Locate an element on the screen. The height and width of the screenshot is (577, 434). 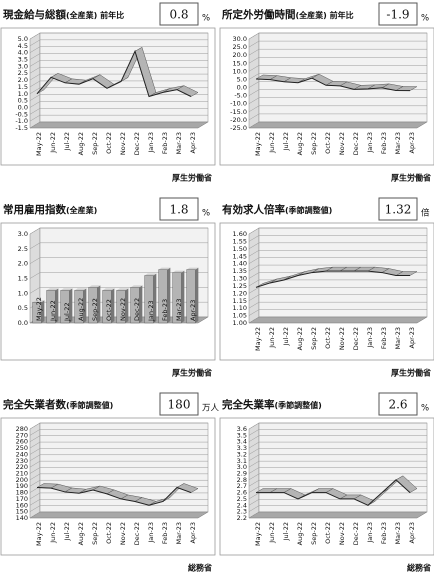
y-tick-label: 2.8 is located at coordinates (242, 480).